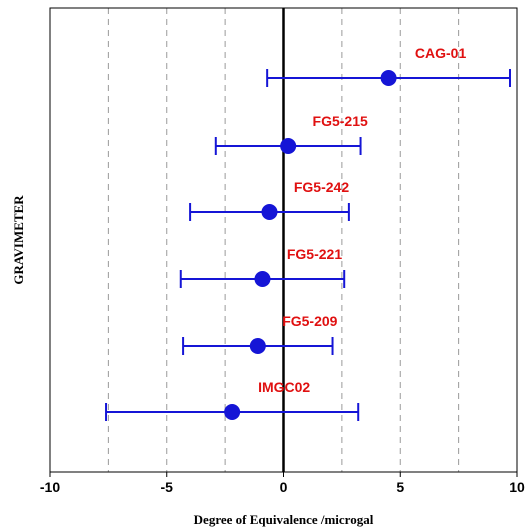  I want to click on point-label-1: FG5-215, so click(340, 121).